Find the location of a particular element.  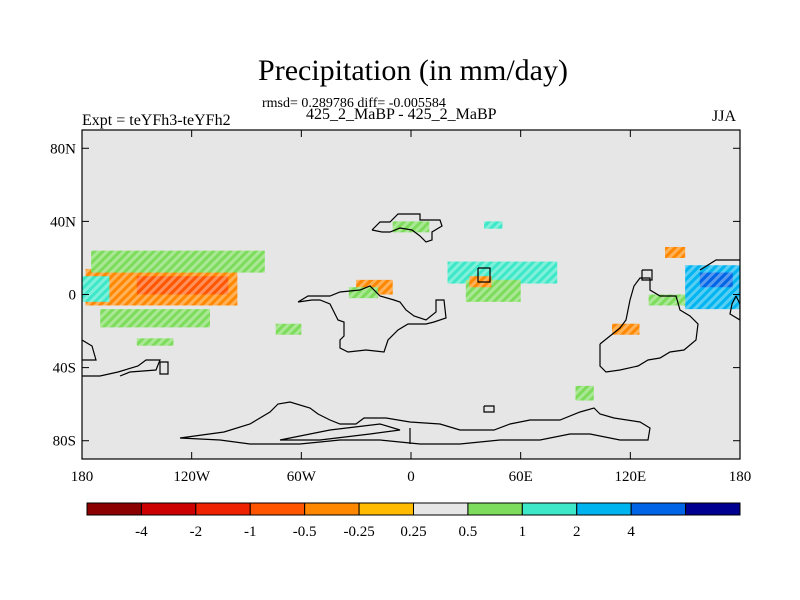

coastline-north-america is located at coordinates (407, 228).